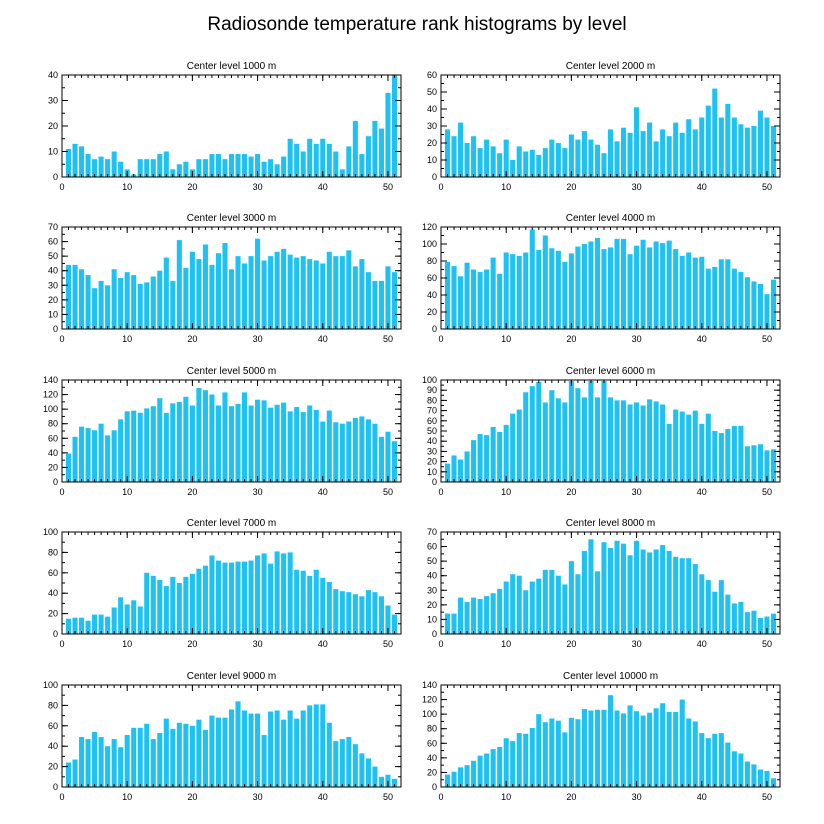  I want to click on y-tick-label: 60, so click(53, 573).